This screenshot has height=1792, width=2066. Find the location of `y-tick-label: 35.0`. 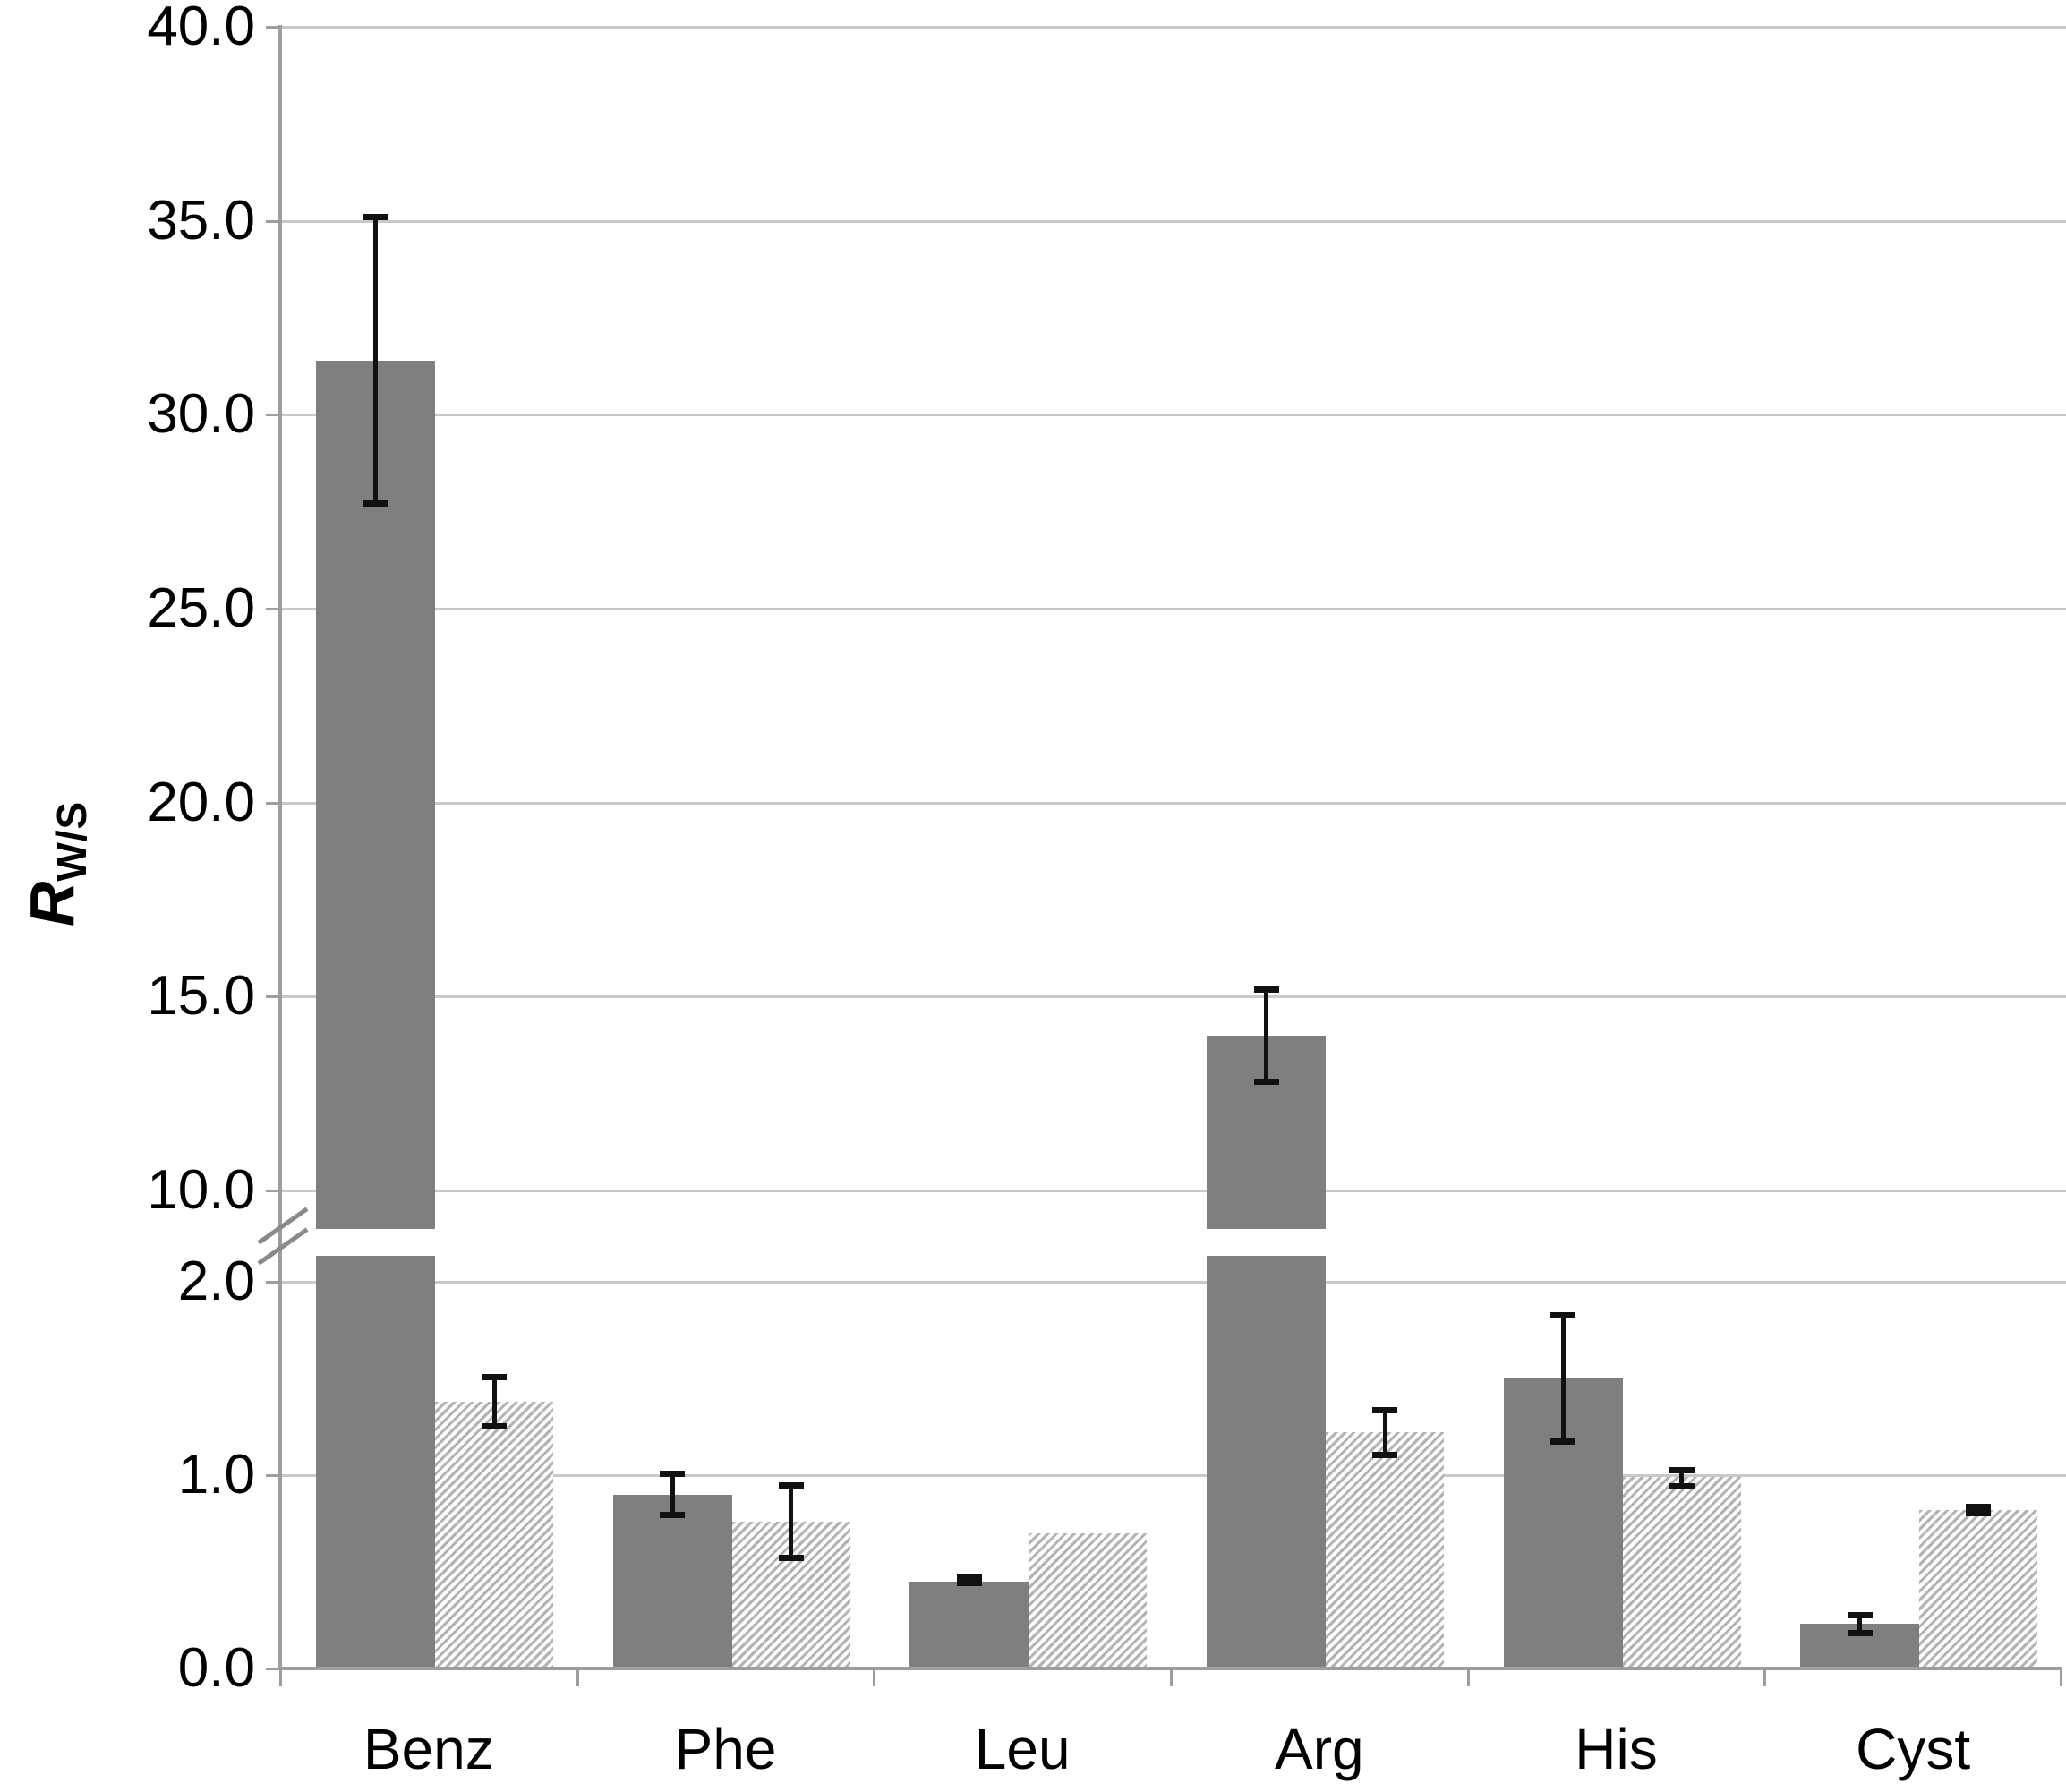

y-tick-label: 35.0 is located at coordinates (201, 220).